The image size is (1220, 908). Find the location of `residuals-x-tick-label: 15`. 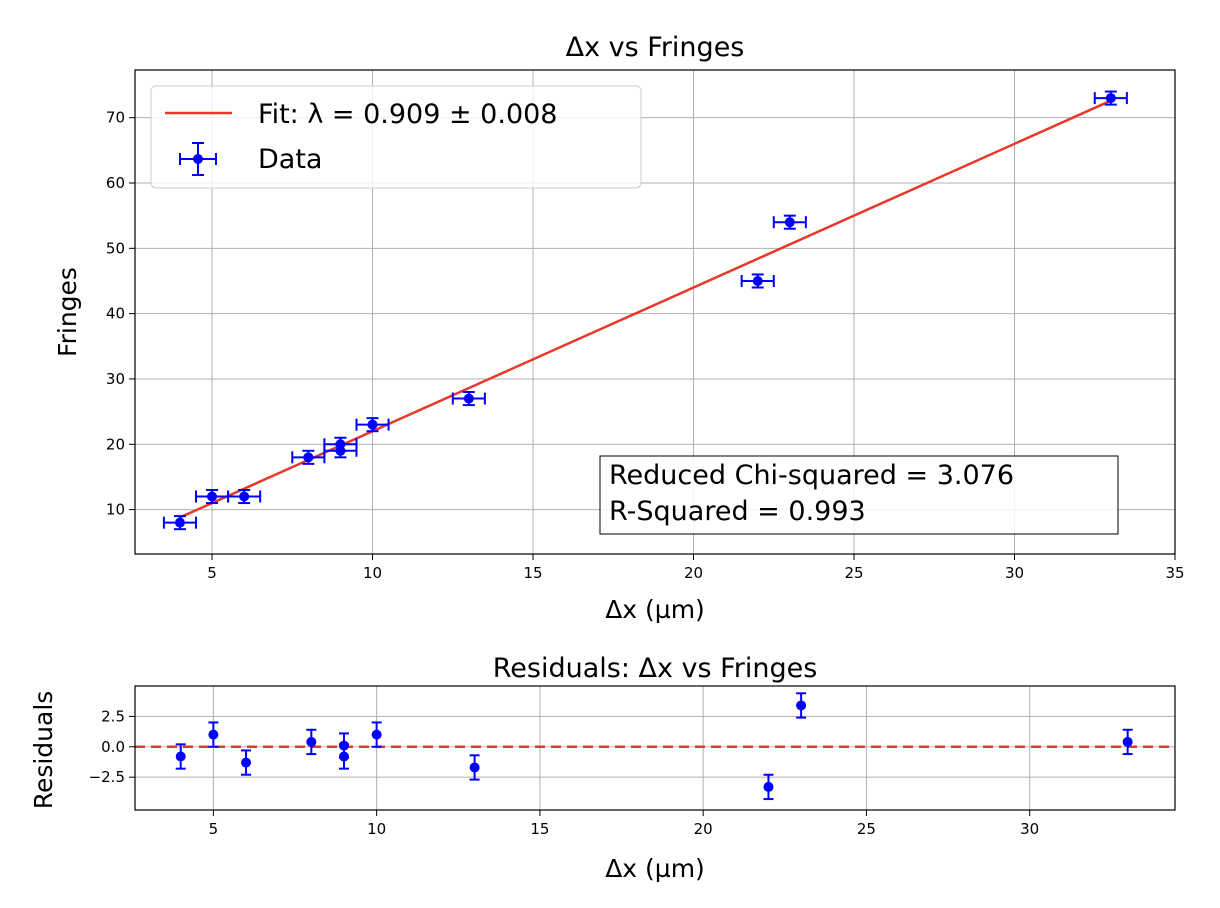

residuals-x-tick-label: 15 is located at coordinates (539, 829).